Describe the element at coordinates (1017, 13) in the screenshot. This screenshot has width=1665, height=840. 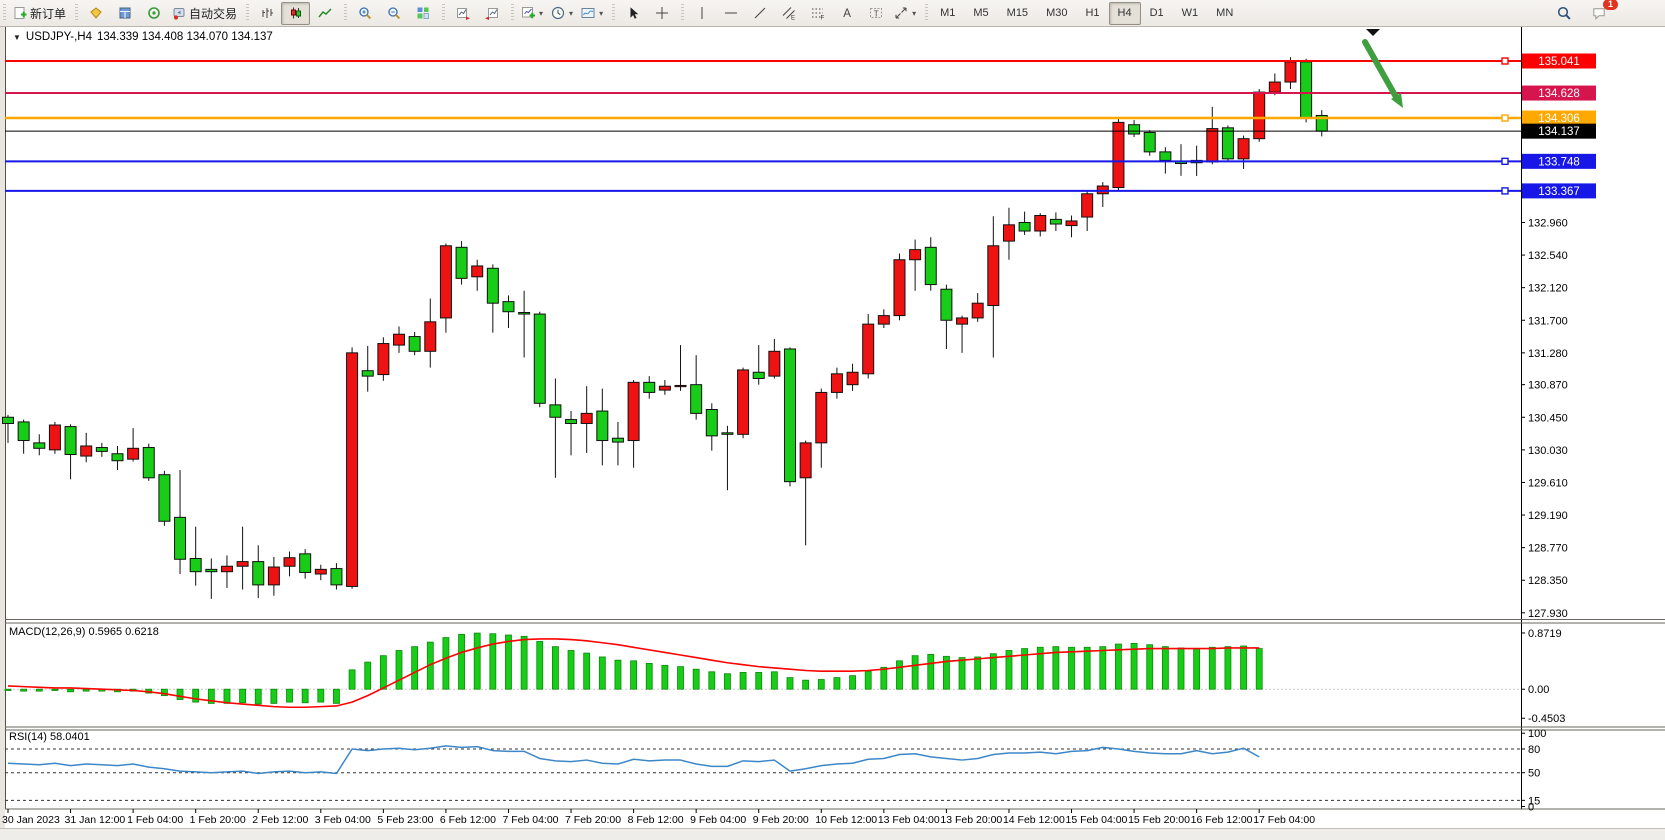
I see `tf-m15: M15` at that location.